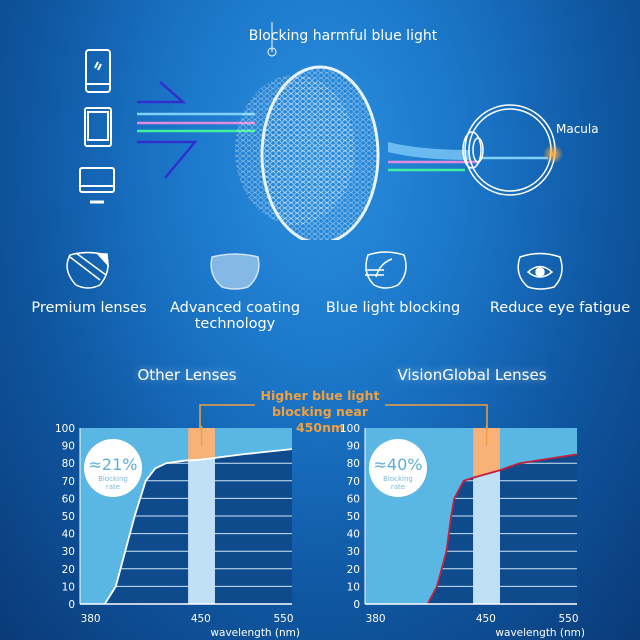  Describe the element at coordinates (307, 131) in the screenshot. I see `lens-graphic` at that location.